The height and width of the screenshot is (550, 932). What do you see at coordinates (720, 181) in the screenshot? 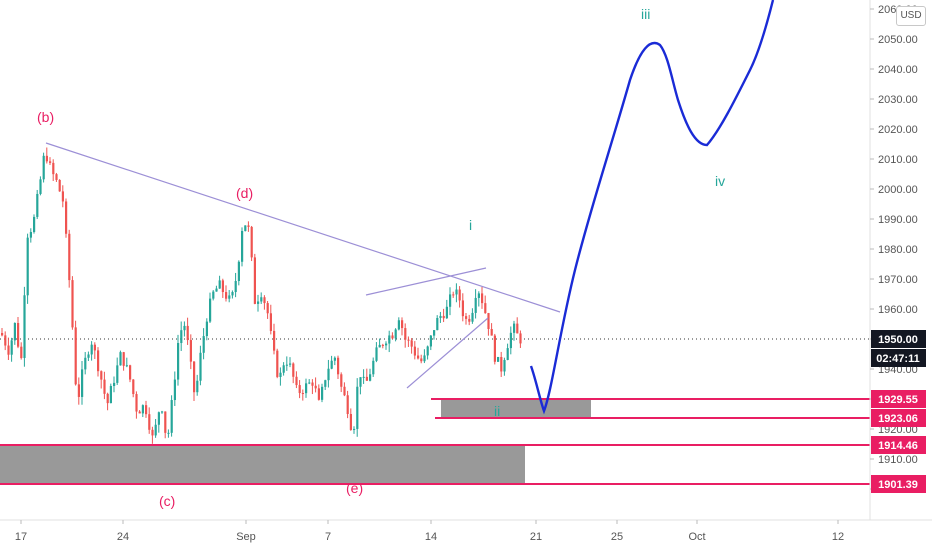
I see `wave-label-iv: iv` at bounding box center [720, 181].